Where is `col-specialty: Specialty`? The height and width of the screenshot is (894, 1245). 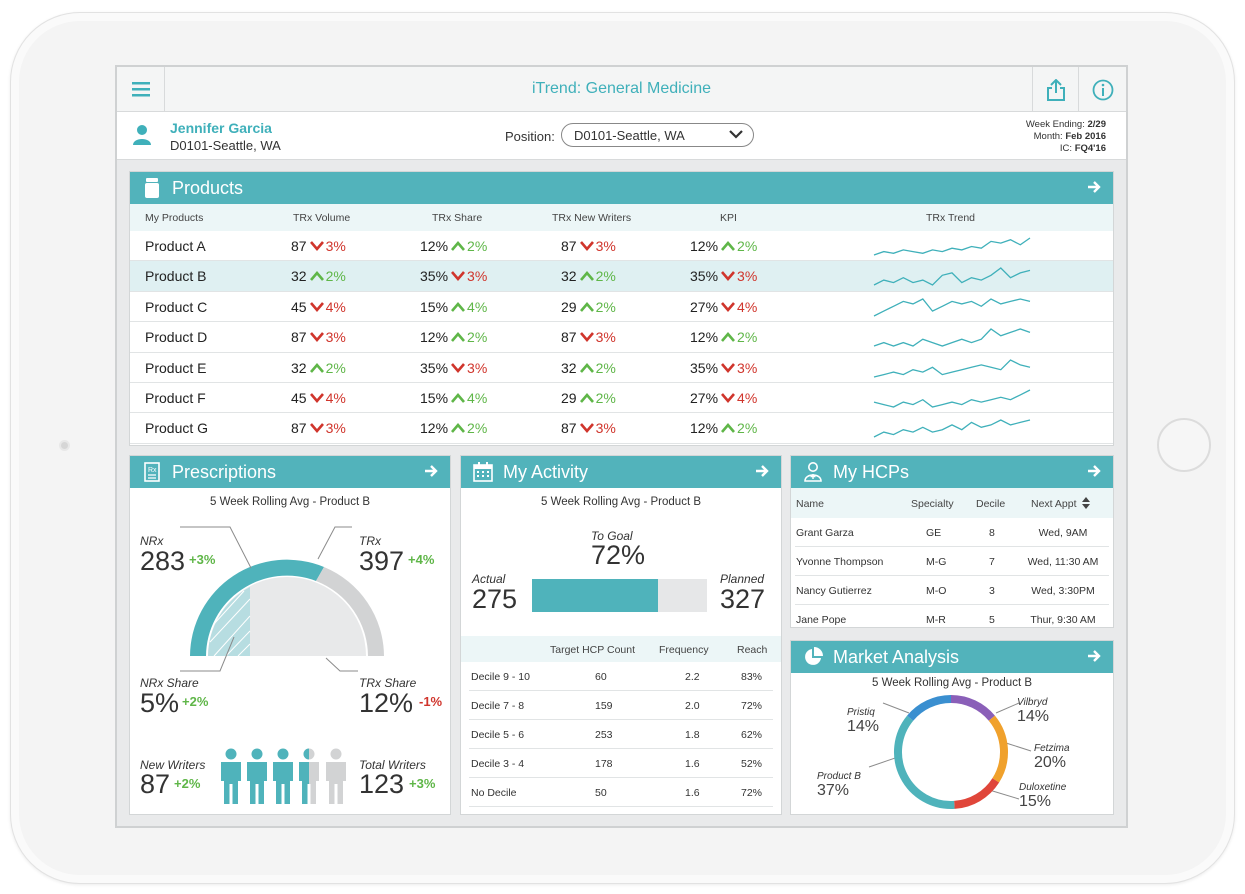 col-specialty: Specialty is located at coordinates (932, 504).